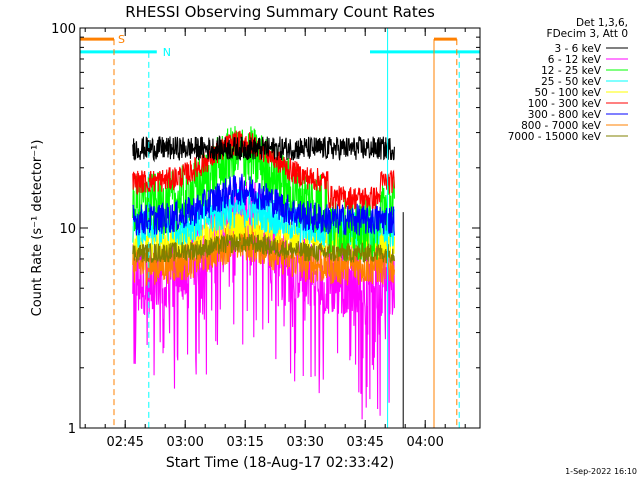  Describe the element at coordinates (565, 104) in the screenshot. I see `legend-label: 100 - 300 keV` at that location.